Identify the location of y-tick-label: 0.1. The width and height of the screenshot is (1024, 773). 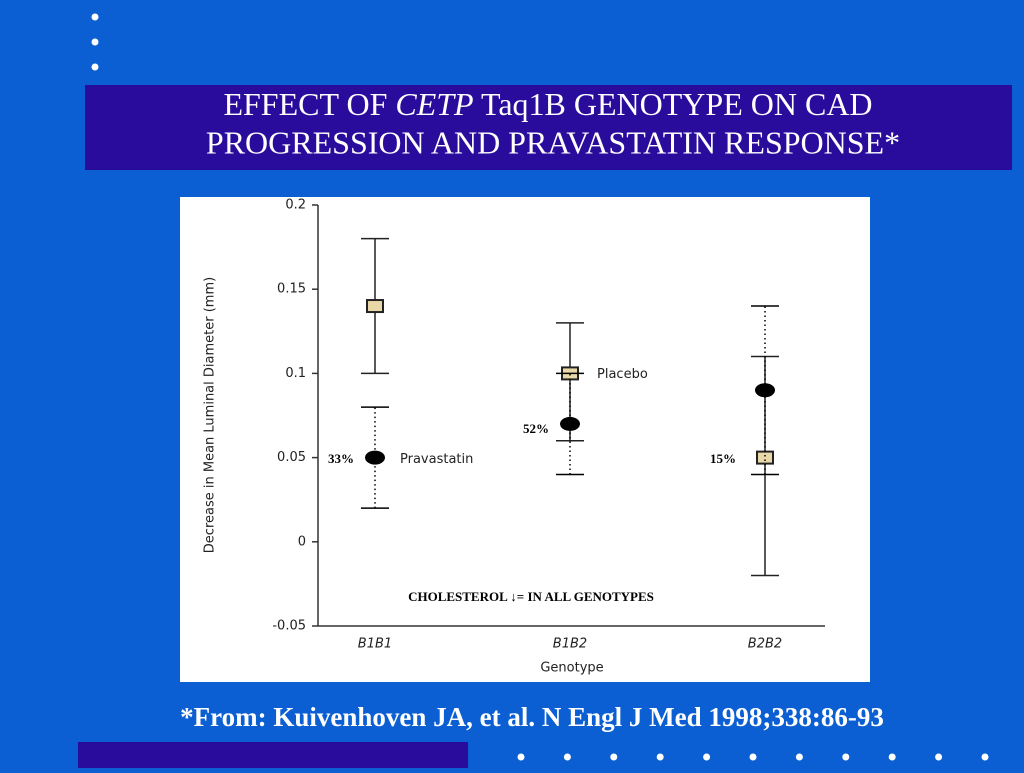
(295, 373).